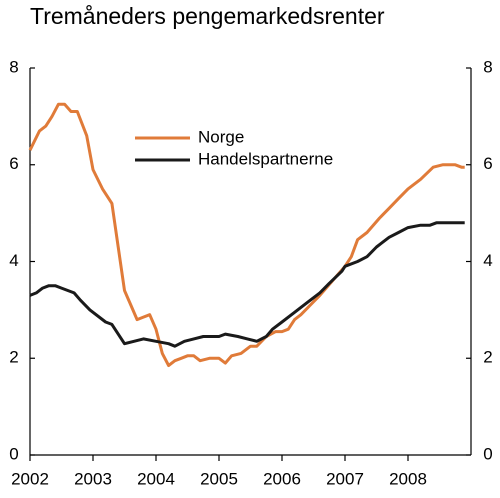 The image size is (500, 498). Describe the element at coordinates (13, 163) in the screenshot. I see `y-tick-label: 6` at that location.